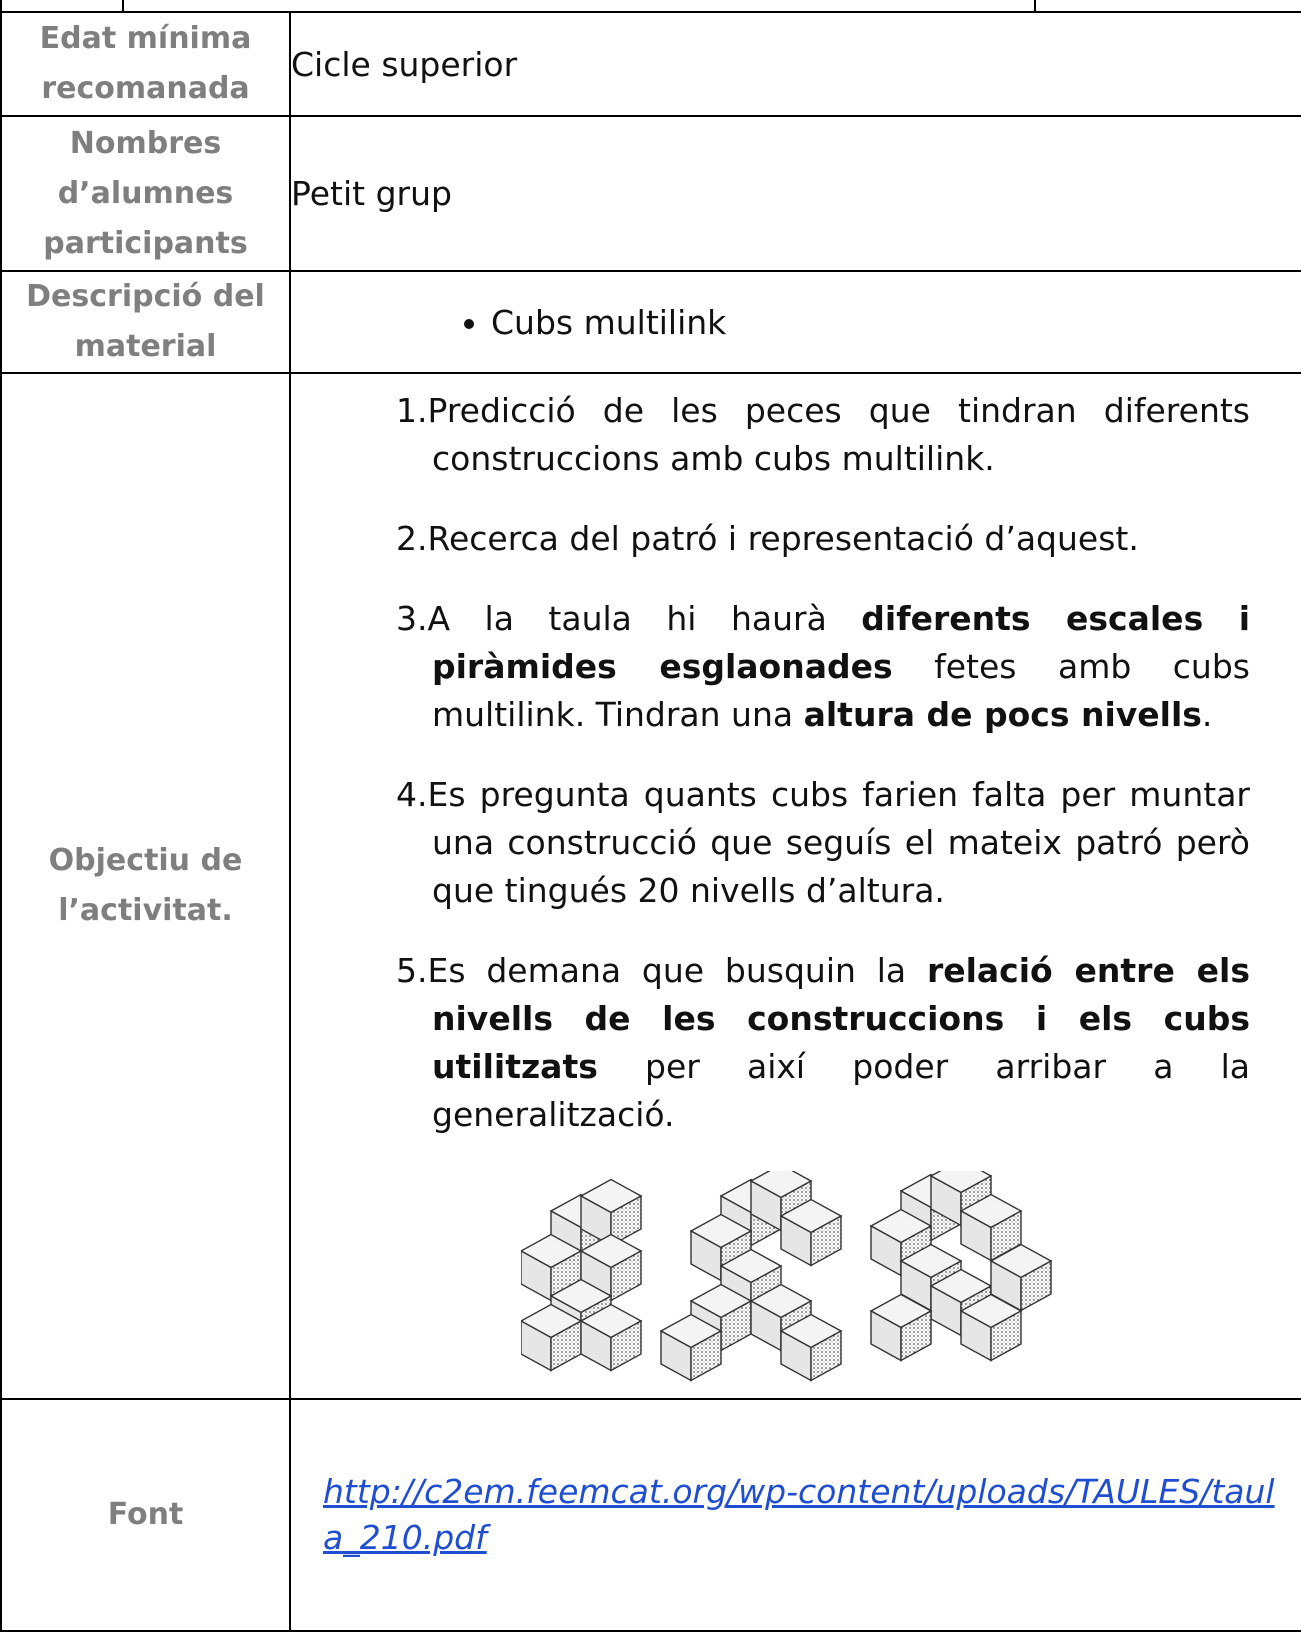  I want to click on item-number: 4., so click(412, 794).